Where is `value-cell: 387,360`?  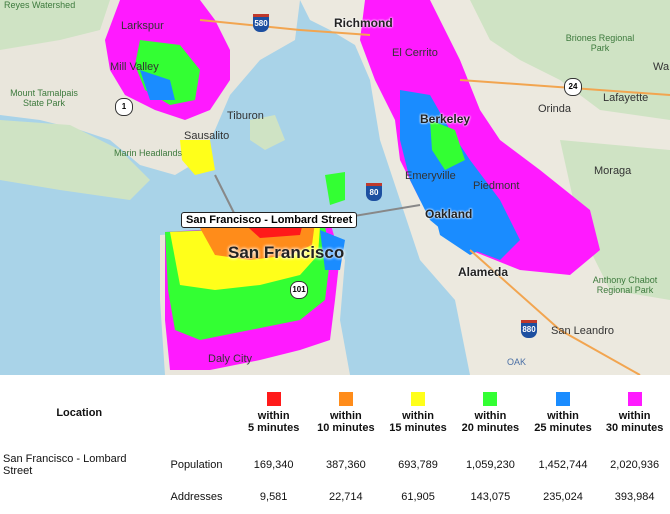 value-cell: 387,360 is located at coordinates (345, 465).